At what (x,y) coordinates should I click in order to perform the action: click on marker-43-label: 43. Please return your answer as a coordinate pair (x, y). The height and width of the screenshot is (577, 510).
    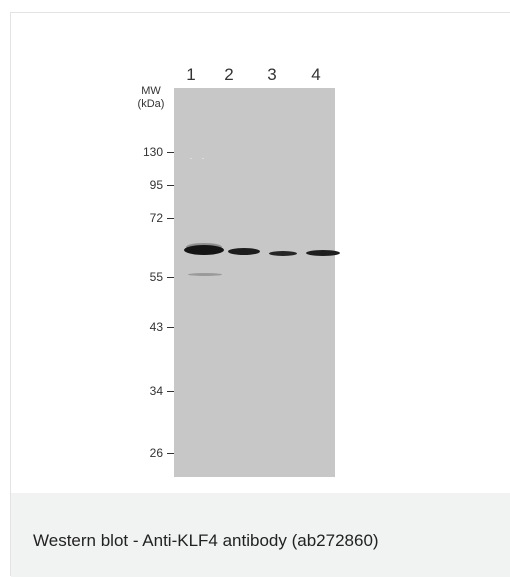
    Looking at the image, I should click on (156, 327).